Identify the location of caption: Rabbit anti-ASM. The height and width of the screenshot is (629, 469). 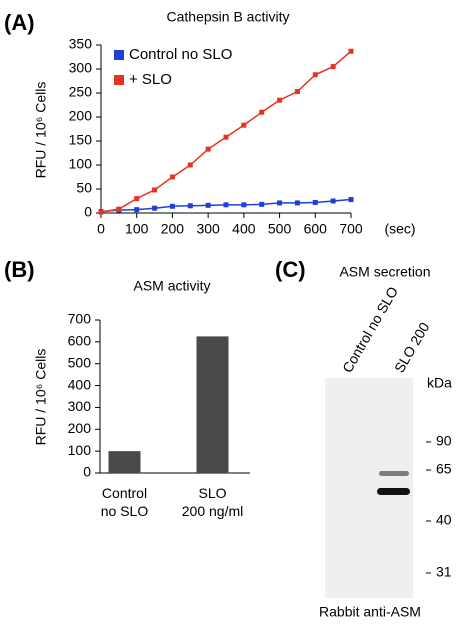
(370, 612).